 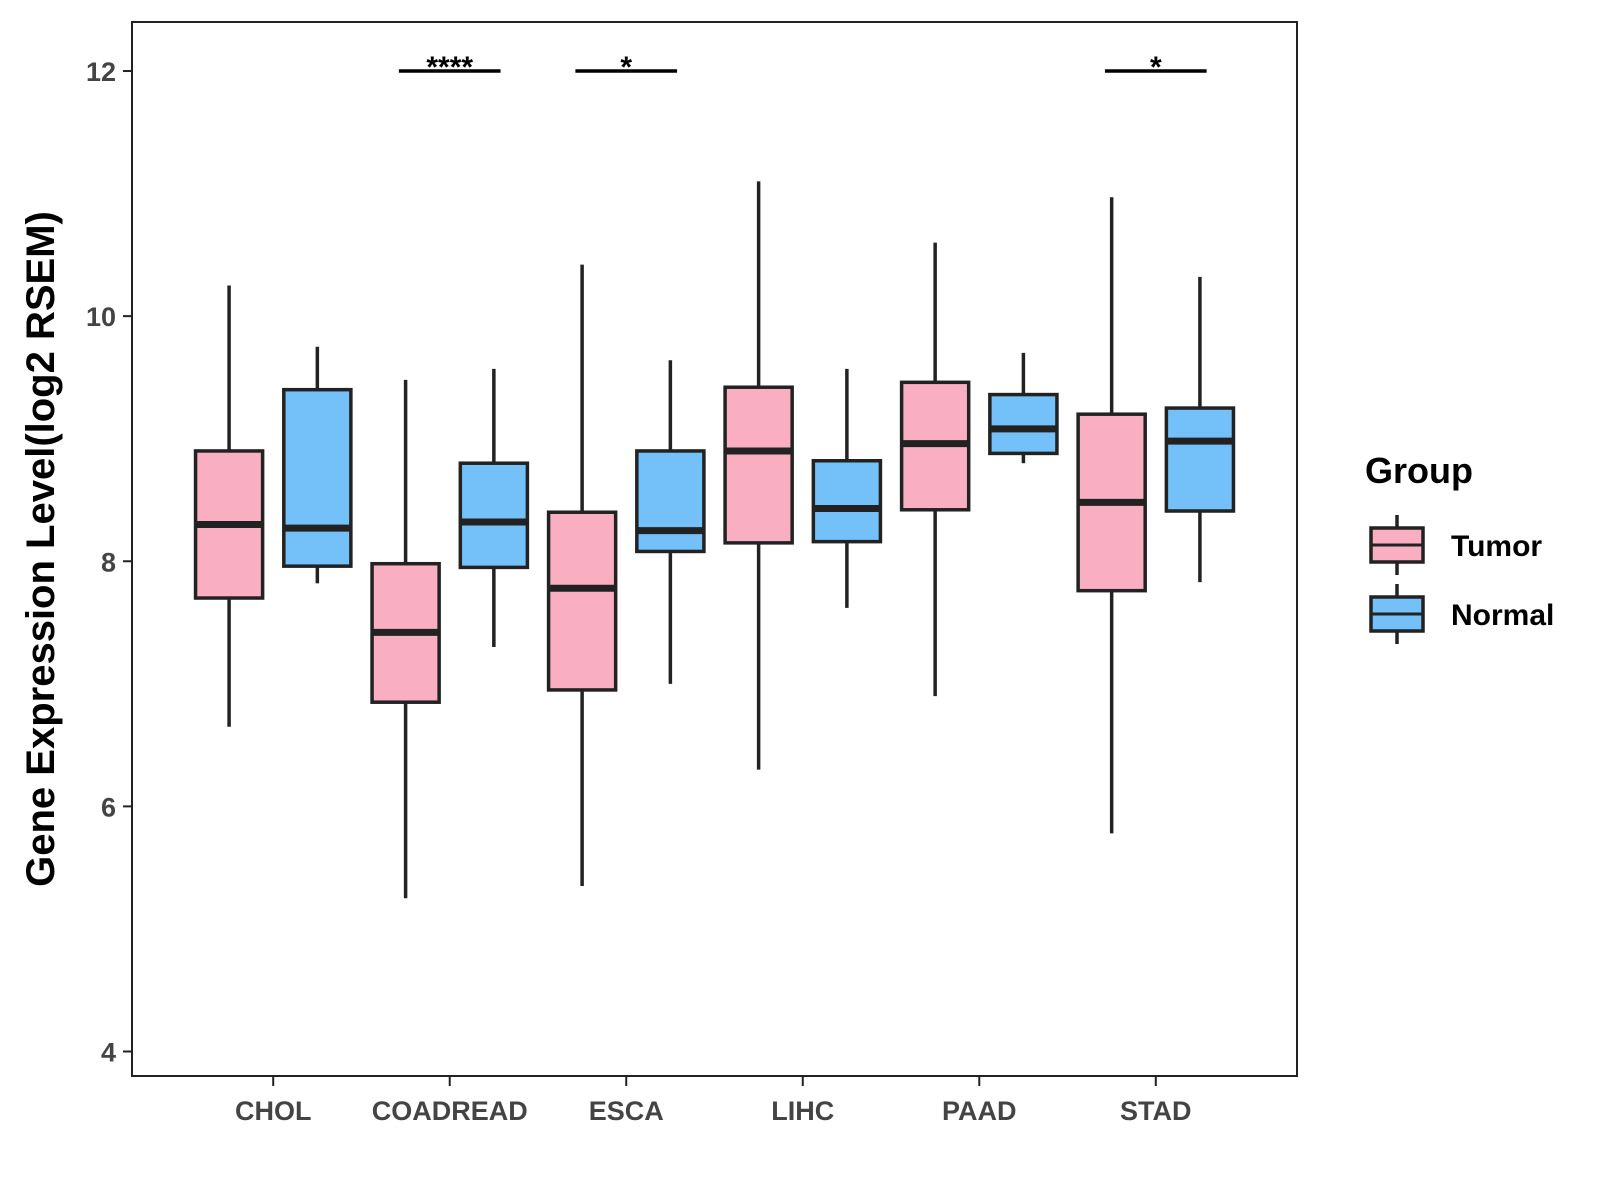 I want to click on legend-item-normal: Normal, so click(x=1461, y=614).